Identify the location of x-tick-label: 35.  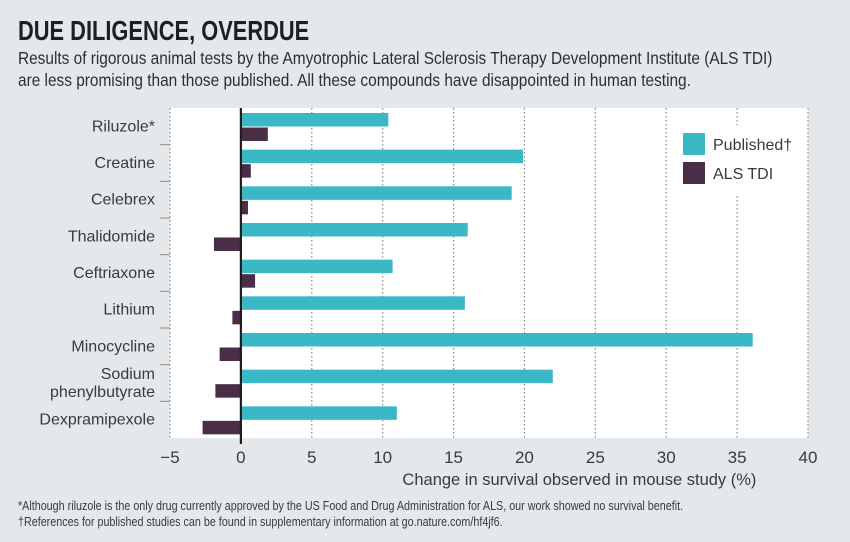
(737, 457).